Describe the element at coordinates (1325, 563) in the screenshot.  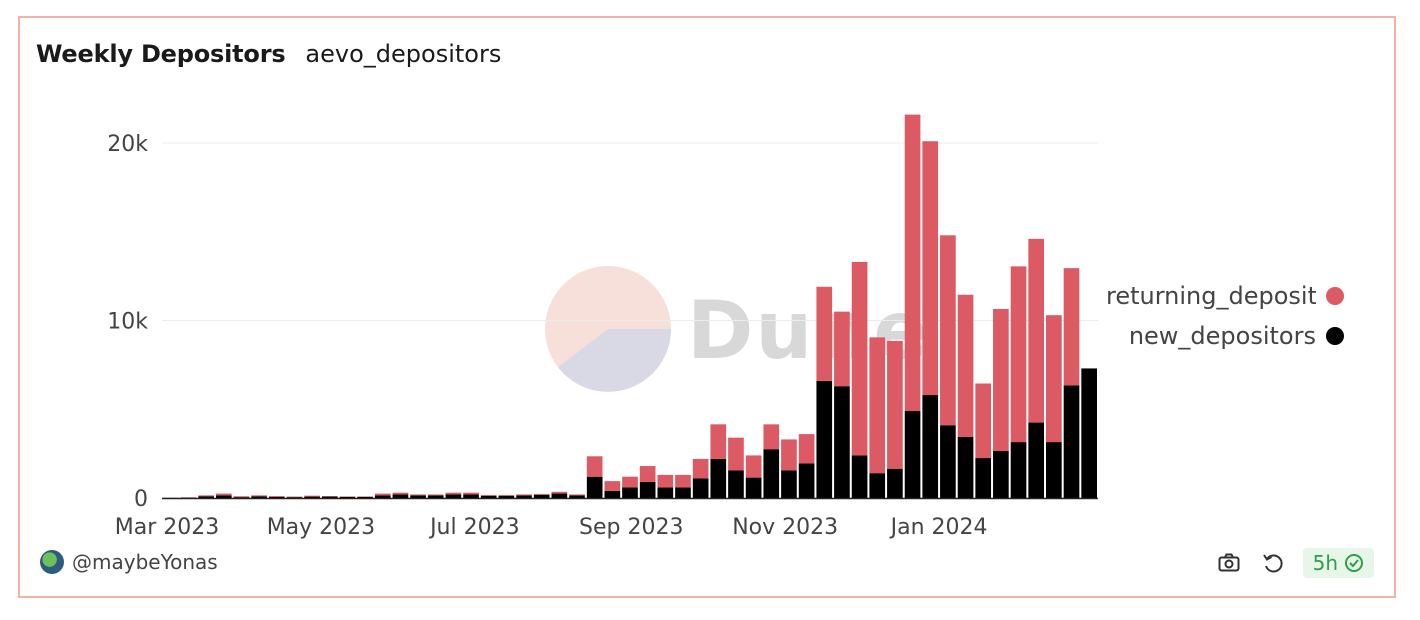
I see `freshness-text: 5h` at that location.